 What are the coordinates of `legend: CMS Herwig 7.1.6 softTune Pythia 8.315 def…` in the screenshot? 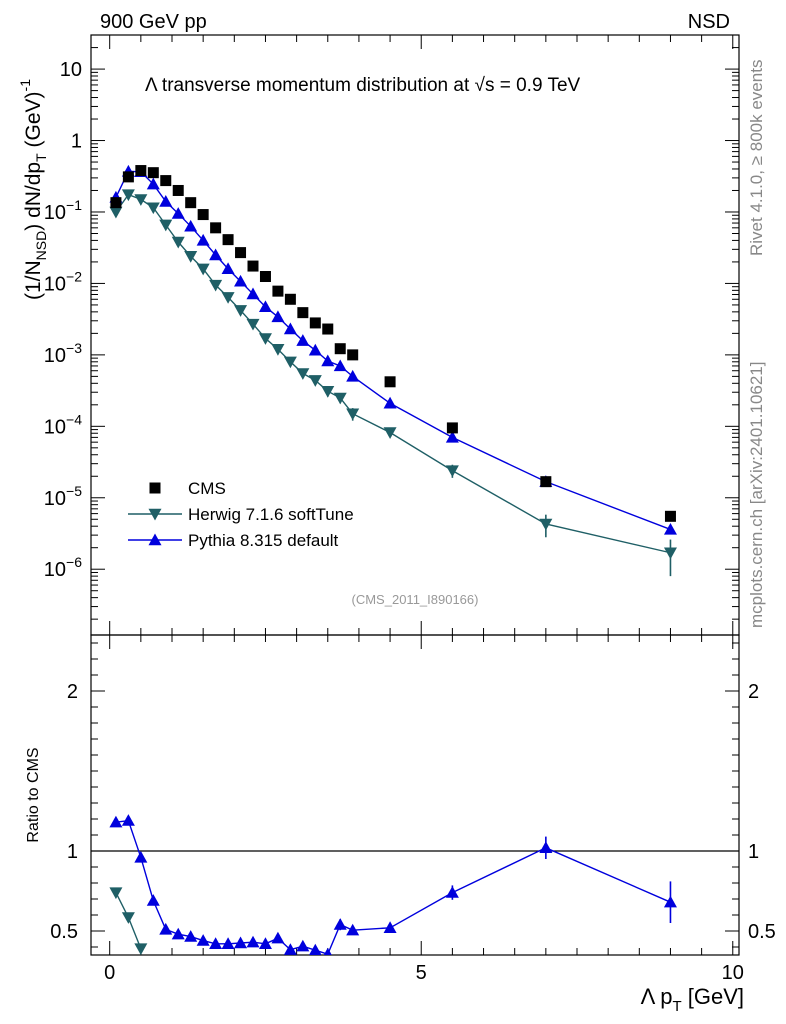 It's located at (241, 514).